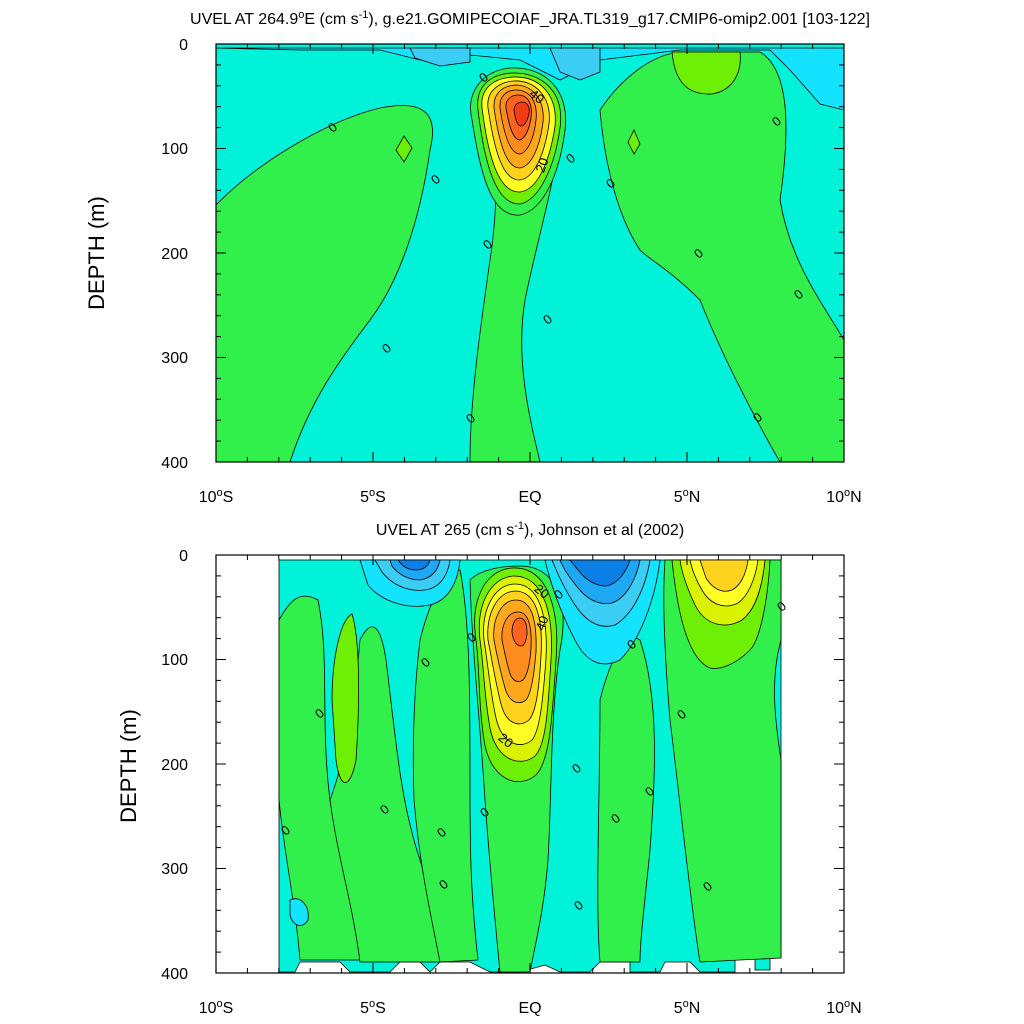 This screenshot has width=1024, height=1024. Describe the element at coordinates (706, 73) in the screenshot. I see `field-eastern-core` at that location.